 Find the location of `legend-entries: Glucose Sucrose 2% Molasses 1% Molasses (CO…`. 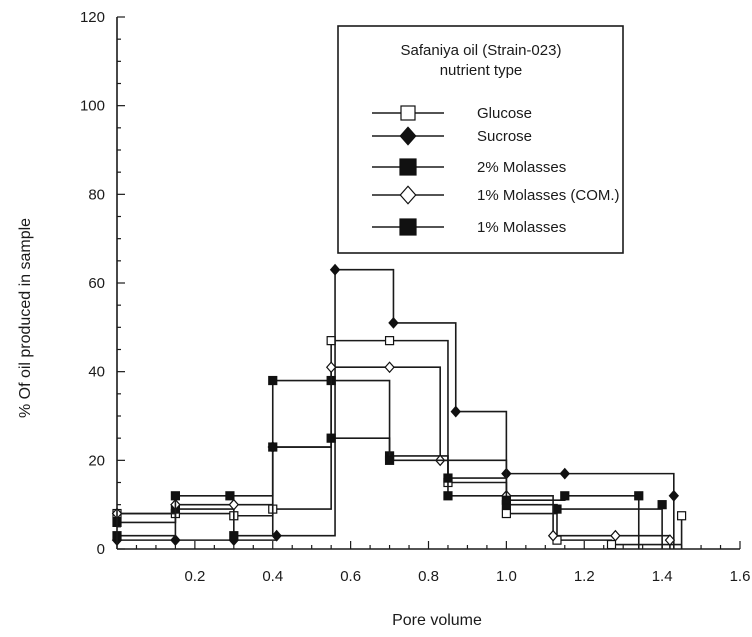

legend-entries: Glucose Sucrose 2% Molasses 1% Molasses (CO… is located at coordinates (496, 170).